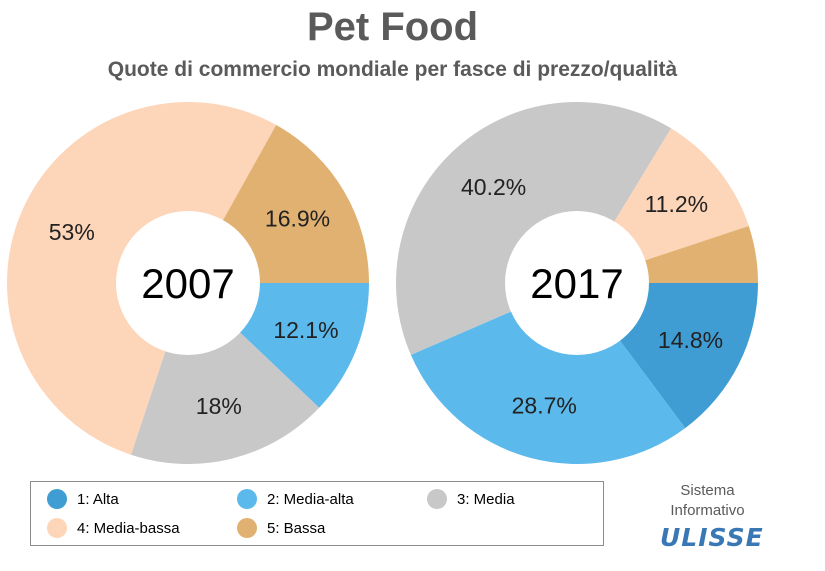 The height and width of the screenshot is (571, 825). I want to click on donut-hole-2007, so click(188, 283).